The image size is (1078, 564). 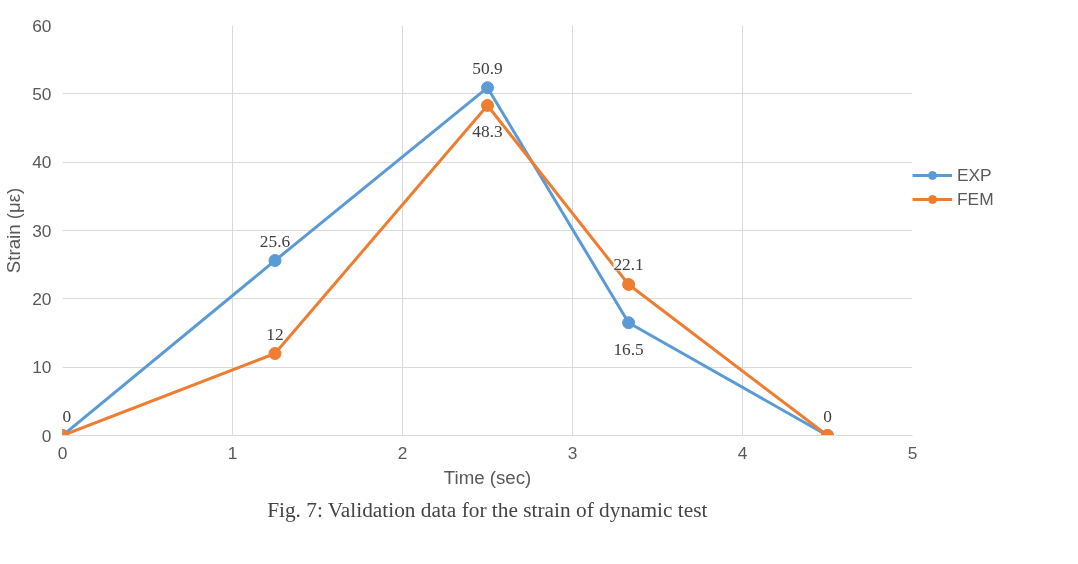 I want to click on y-tick-label: 20, so click(x=42, y=298).